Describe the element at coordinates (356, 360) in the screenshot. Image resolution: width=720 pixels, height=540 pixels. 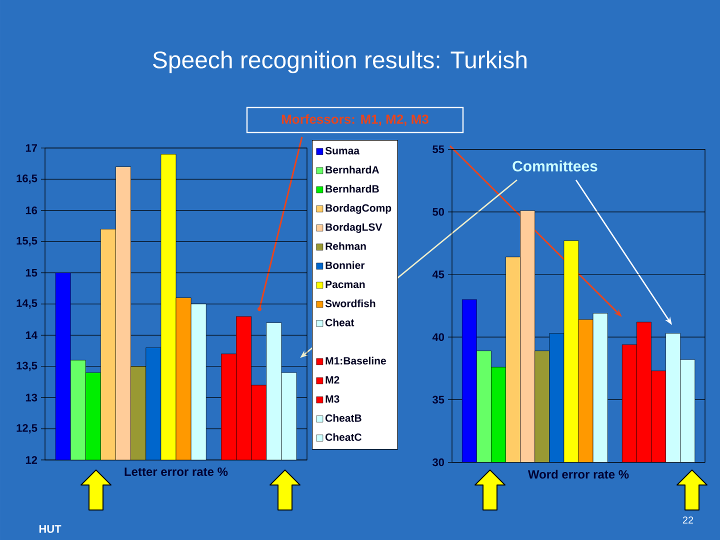
I see `legend-label: M1:Baseline` at that location.